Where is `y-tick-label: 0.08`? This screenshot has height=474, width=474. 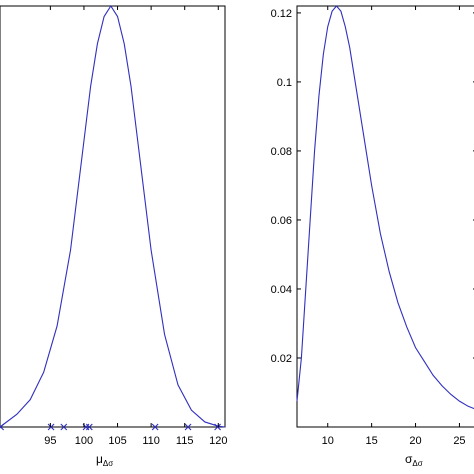
y-tick-label: 0.08 is located at coordinates (281, 152).